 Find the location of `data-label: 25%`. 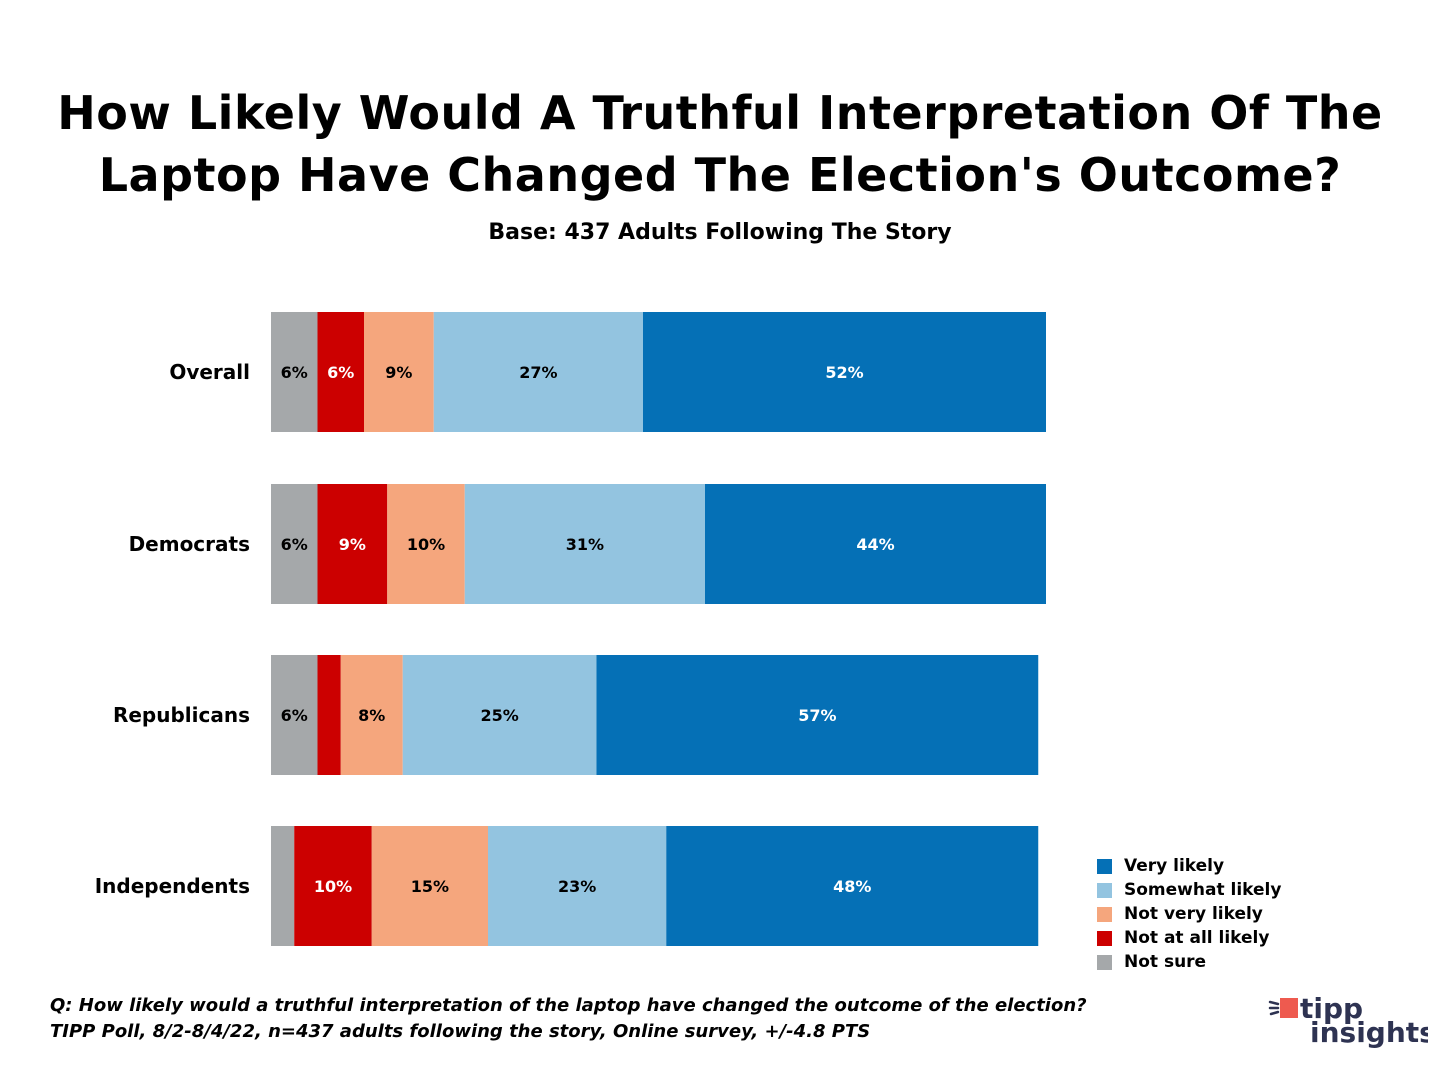

data-label: 25% is located at coordinates (499, 715).